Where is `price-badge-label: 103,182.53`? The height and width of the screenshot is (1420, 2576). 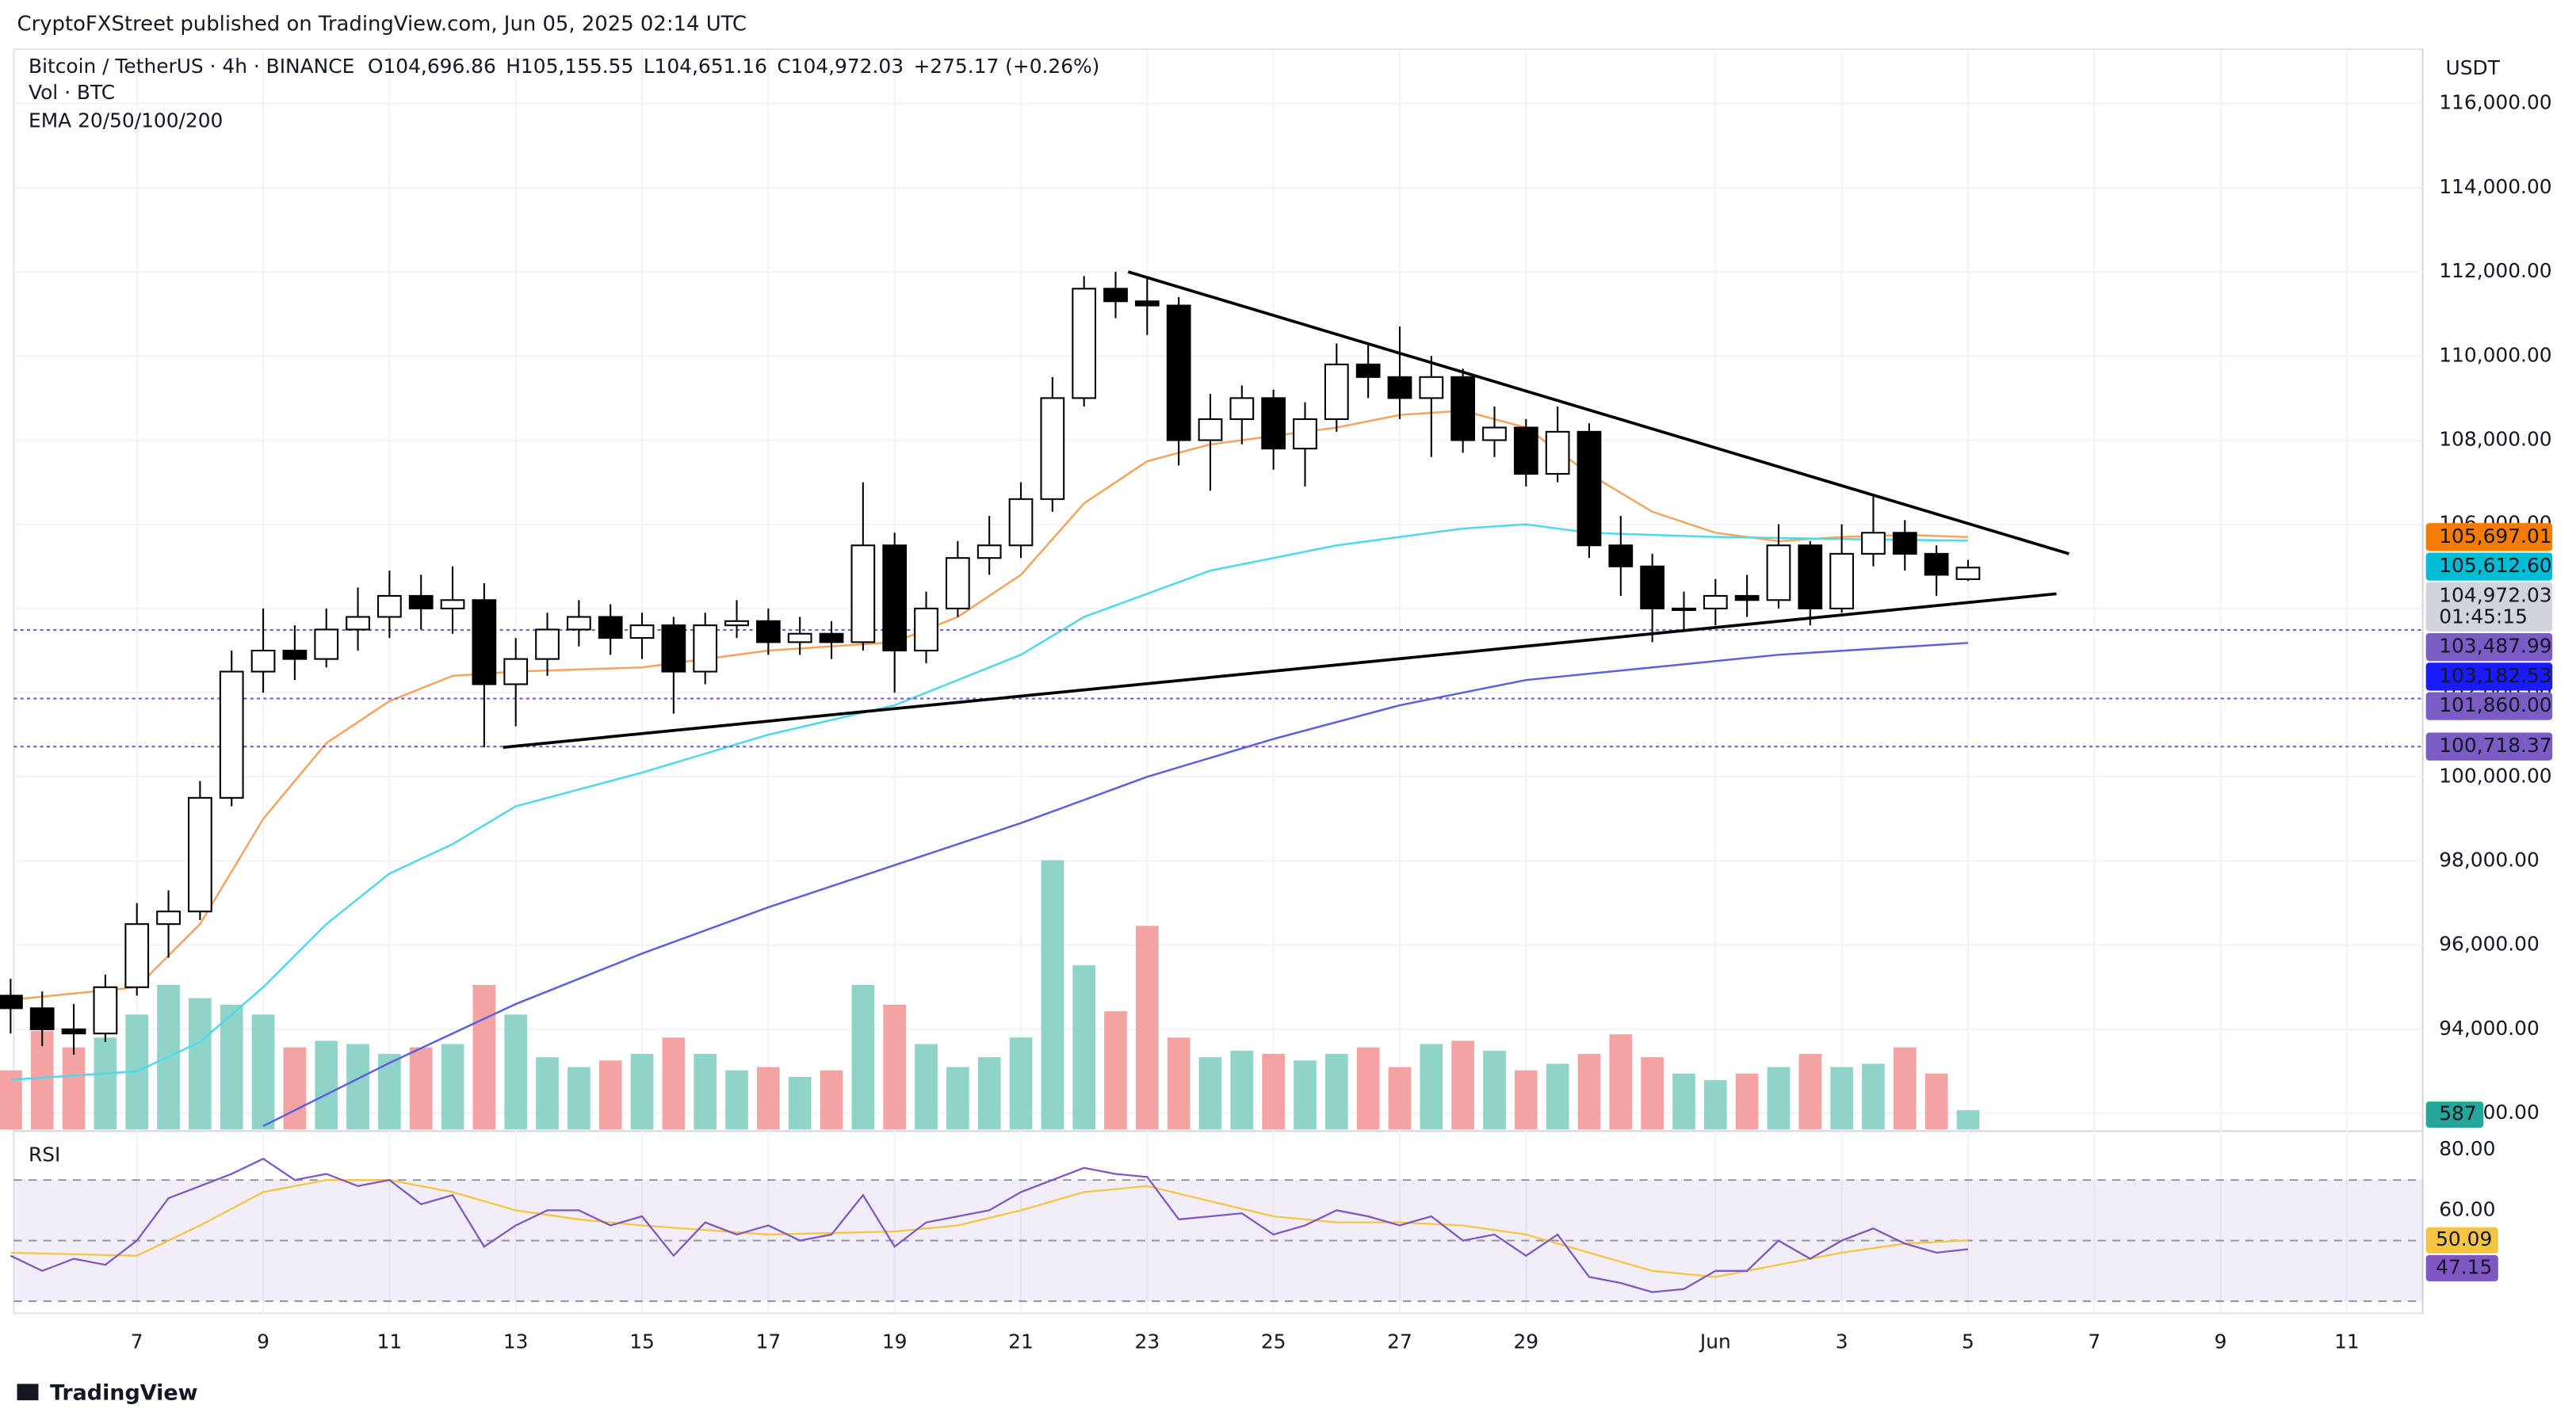
price-badge-label: 103,182.53 is located at coordinates (2495, 675).